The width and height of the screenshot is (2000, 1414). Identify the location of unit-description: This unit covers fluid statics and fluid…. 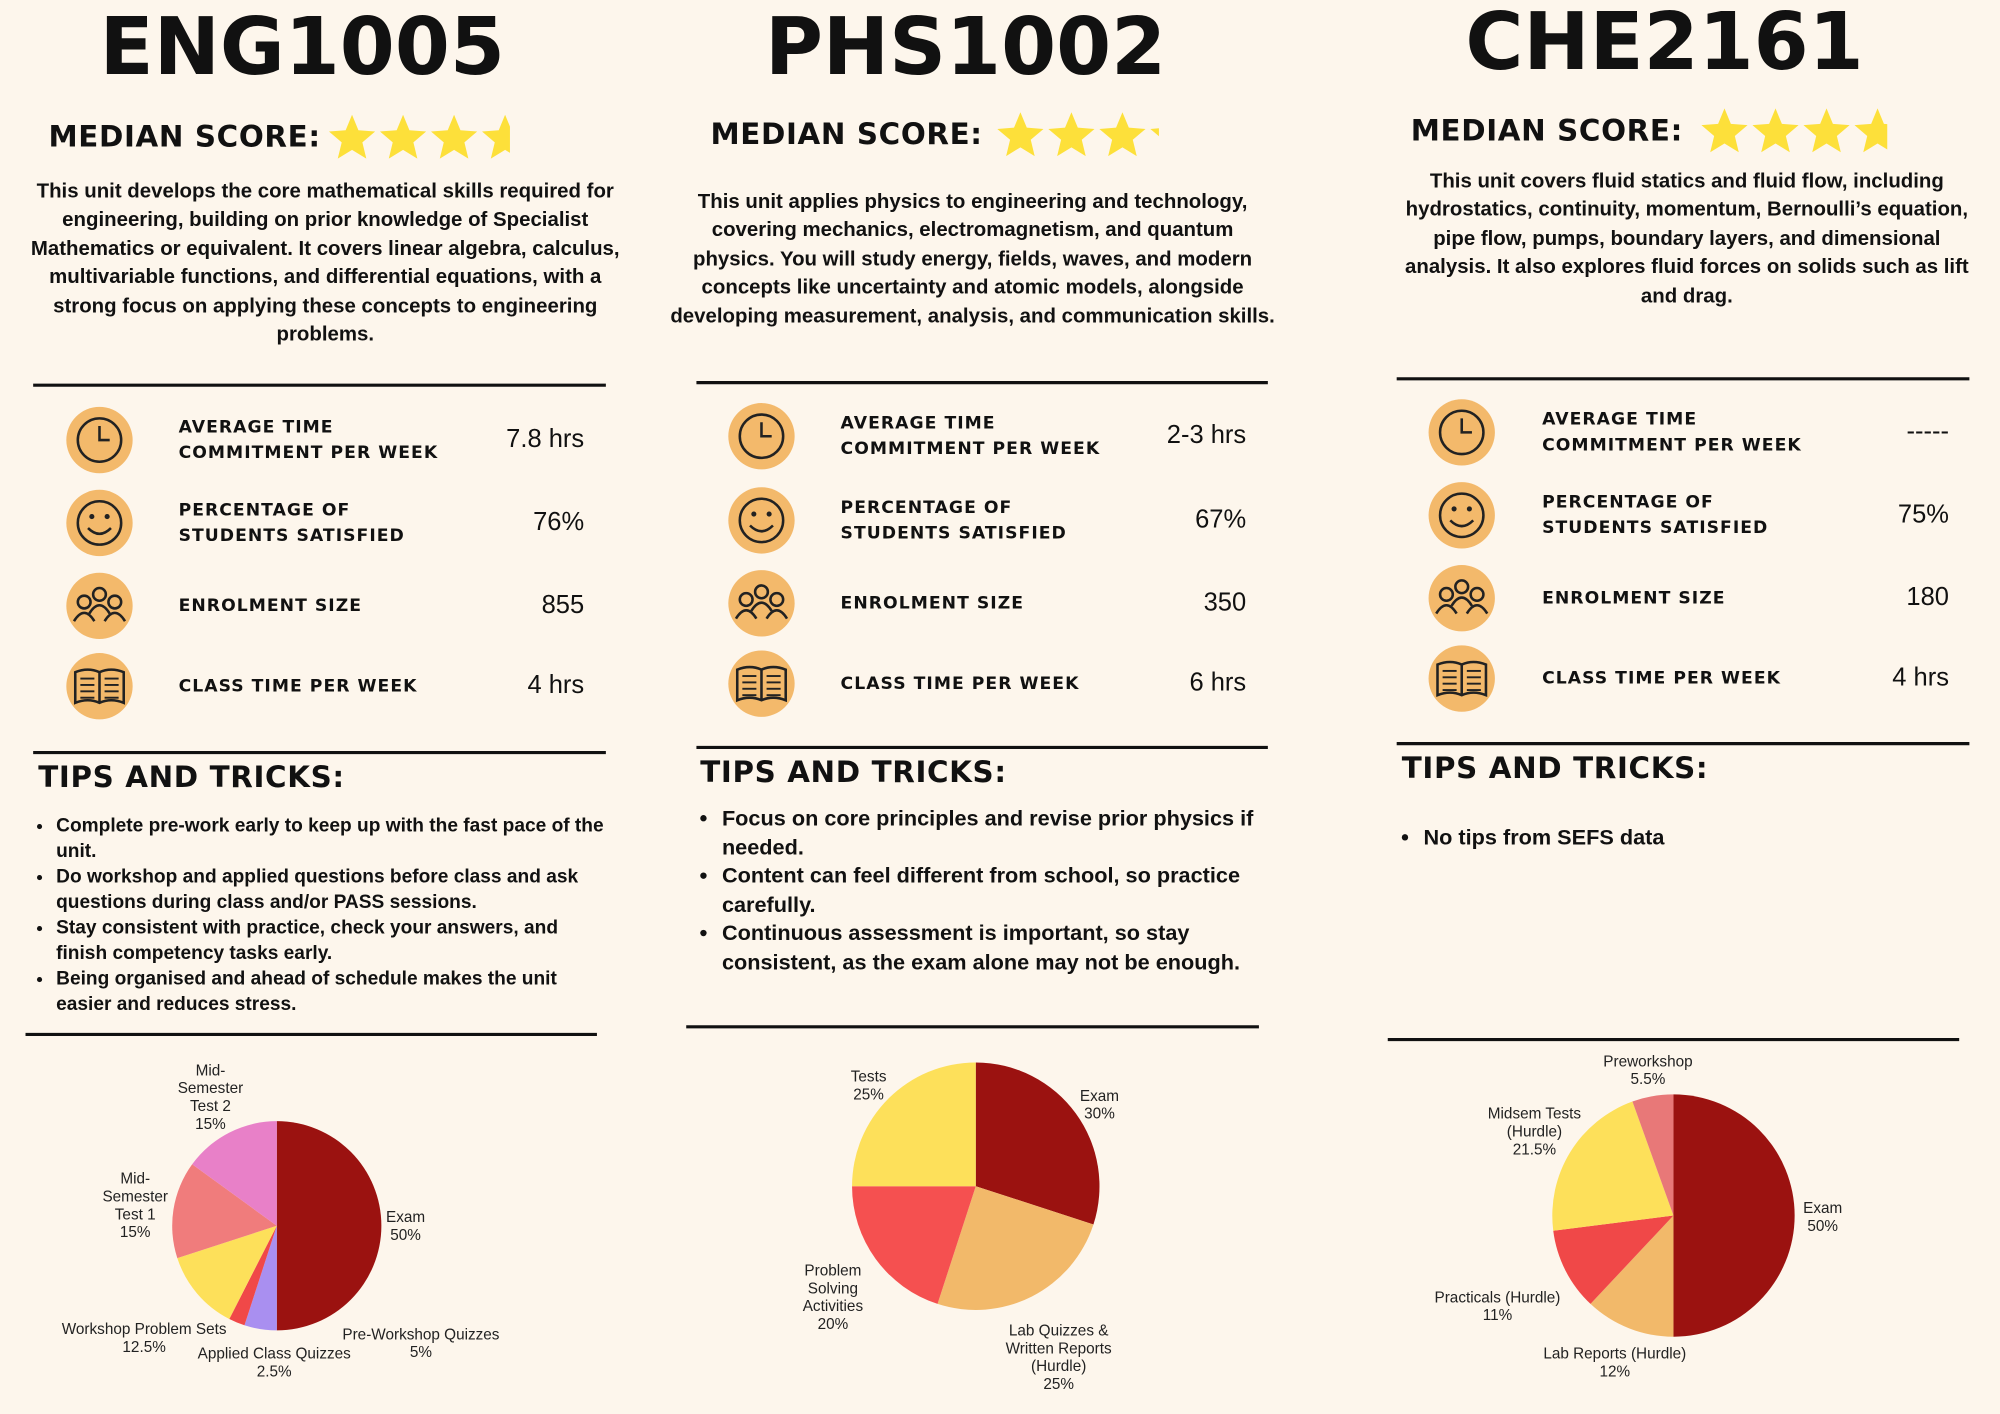
(1687, 238).